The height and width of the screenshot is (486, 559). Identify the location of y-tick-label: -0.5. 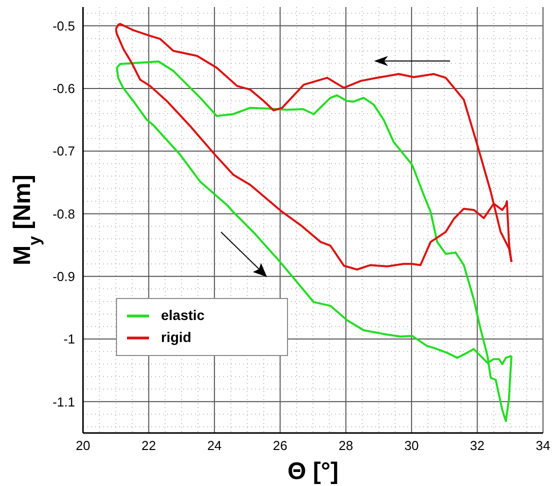
(63, 26).